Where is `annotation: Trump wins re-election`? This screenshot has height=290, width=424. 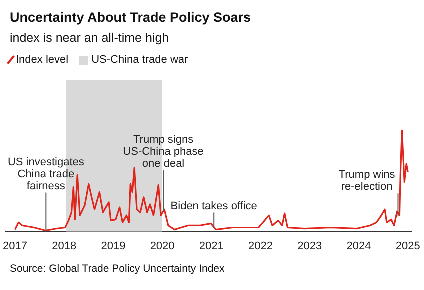 annotation: Trump wins re-election is located at coordinates (367, 181).